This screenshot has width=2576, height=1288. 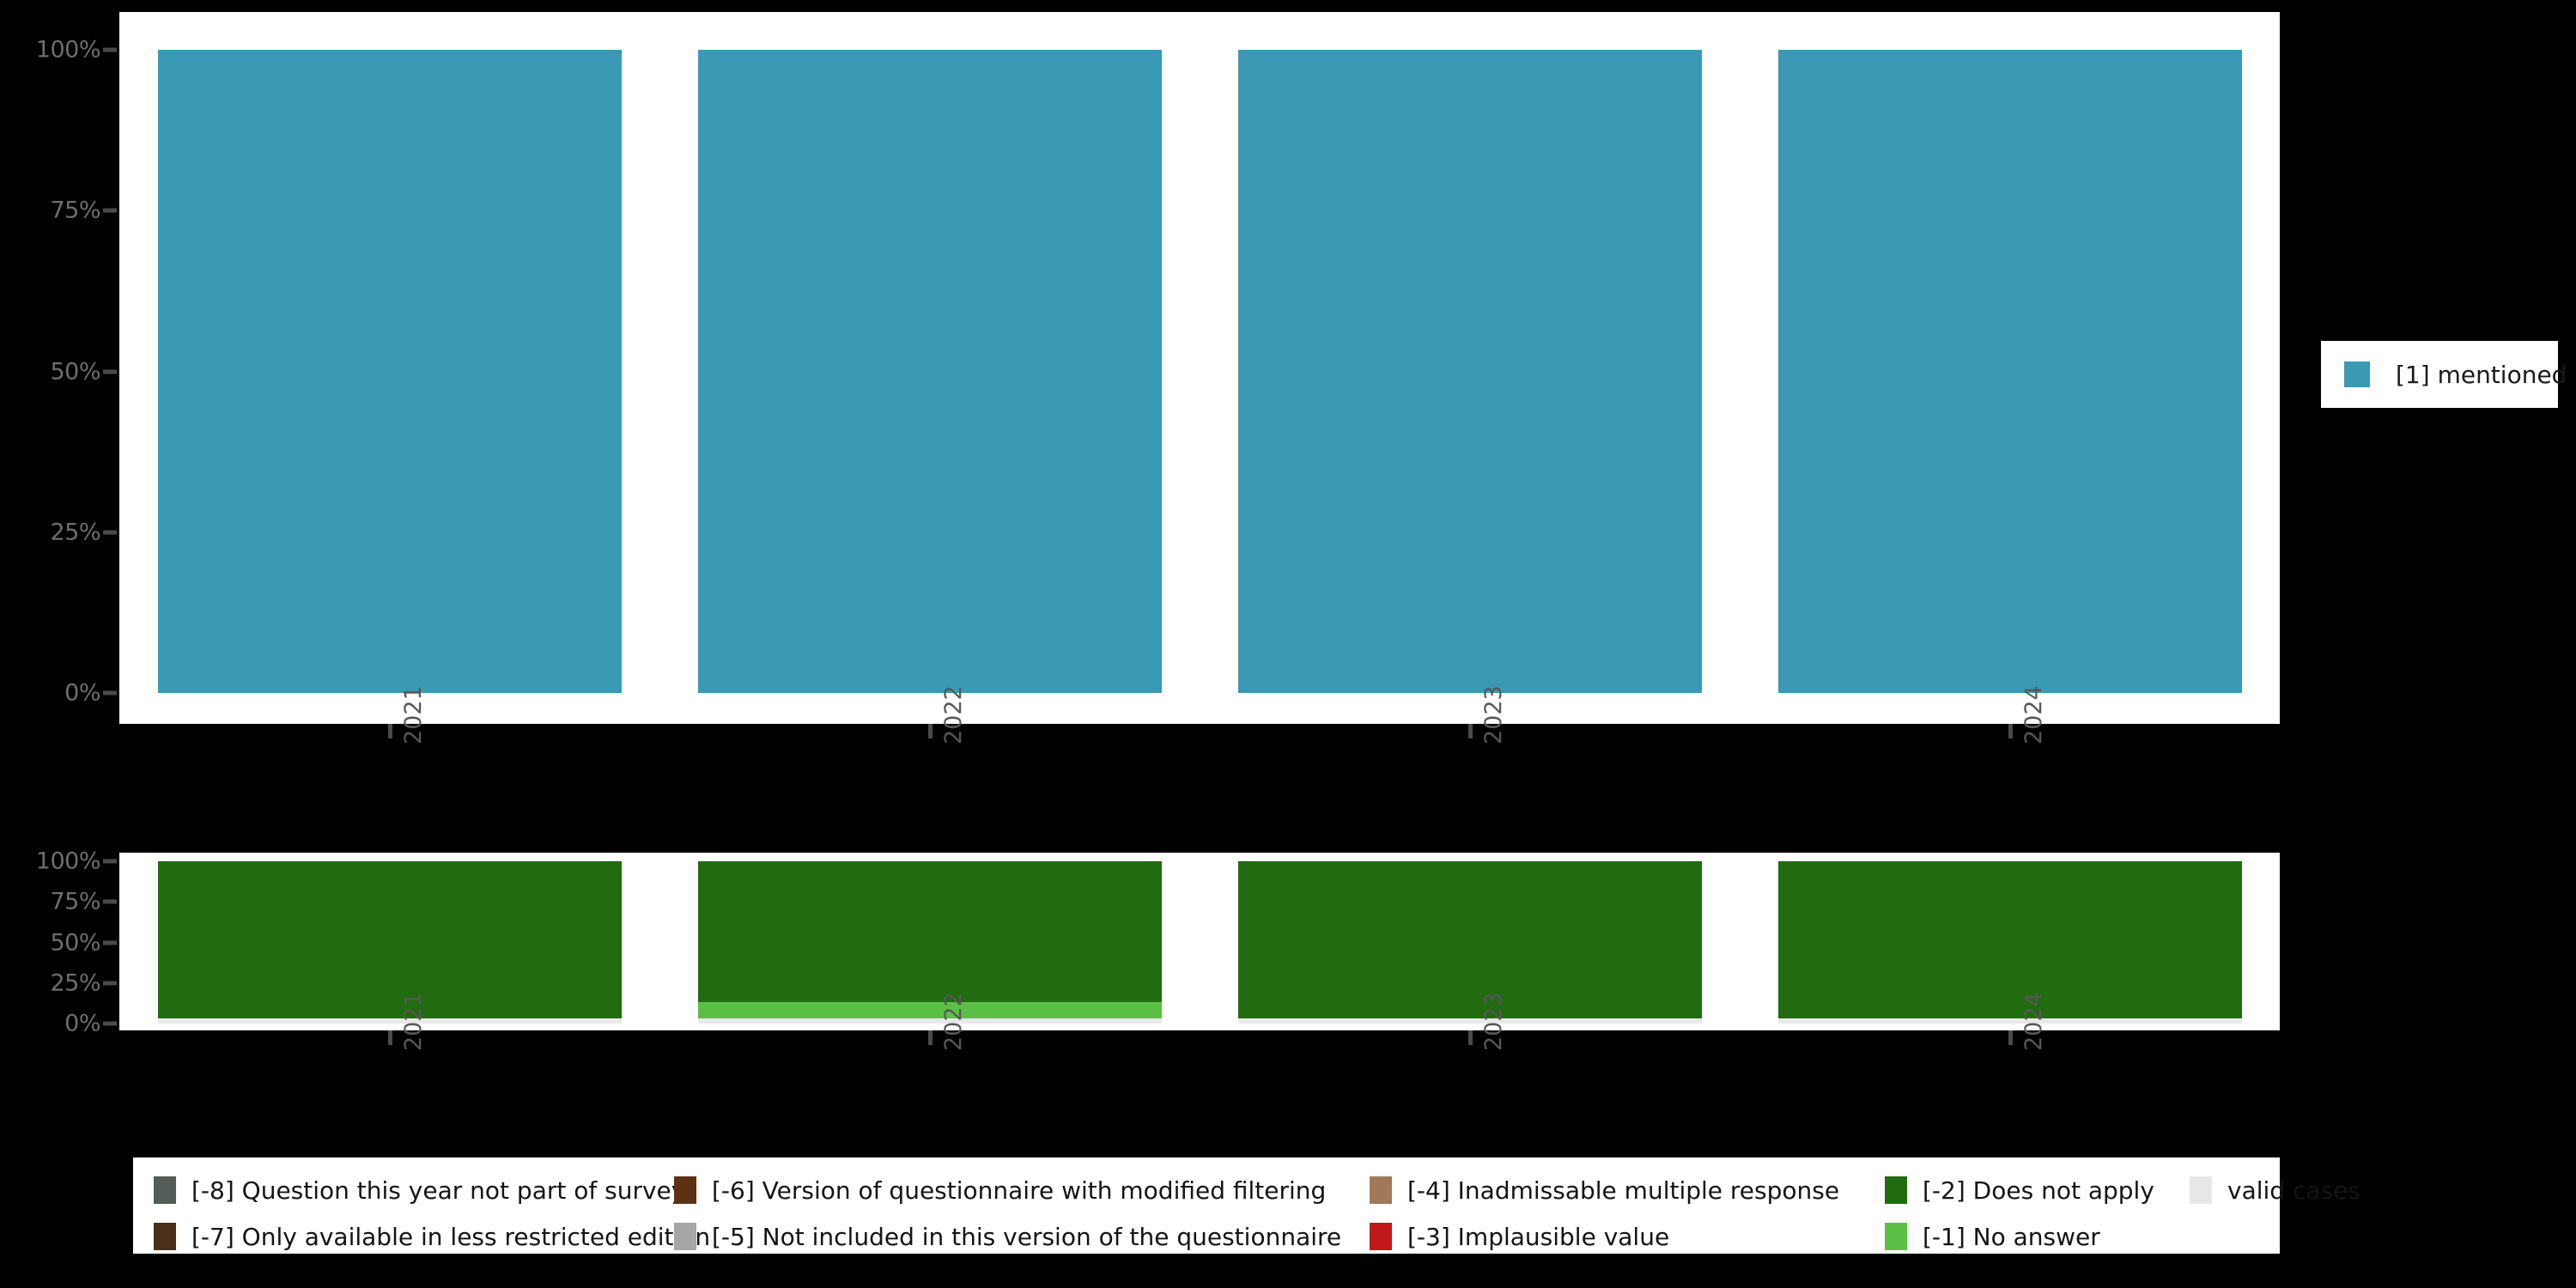 I want to click on legend-entry: [-3] Implausible value, so click(x=1519, y=1236).